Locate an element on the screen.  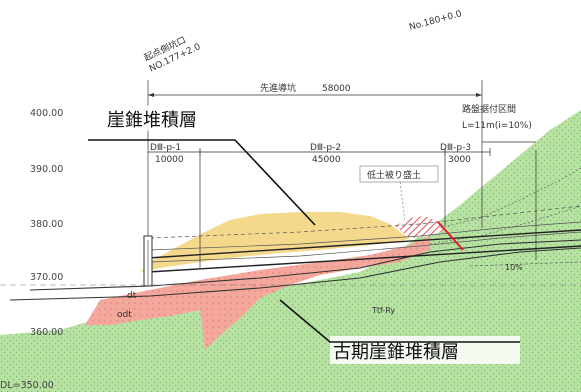
callout-upper-talus: 崖錐堆積層 is located at coordinates (152, 120).